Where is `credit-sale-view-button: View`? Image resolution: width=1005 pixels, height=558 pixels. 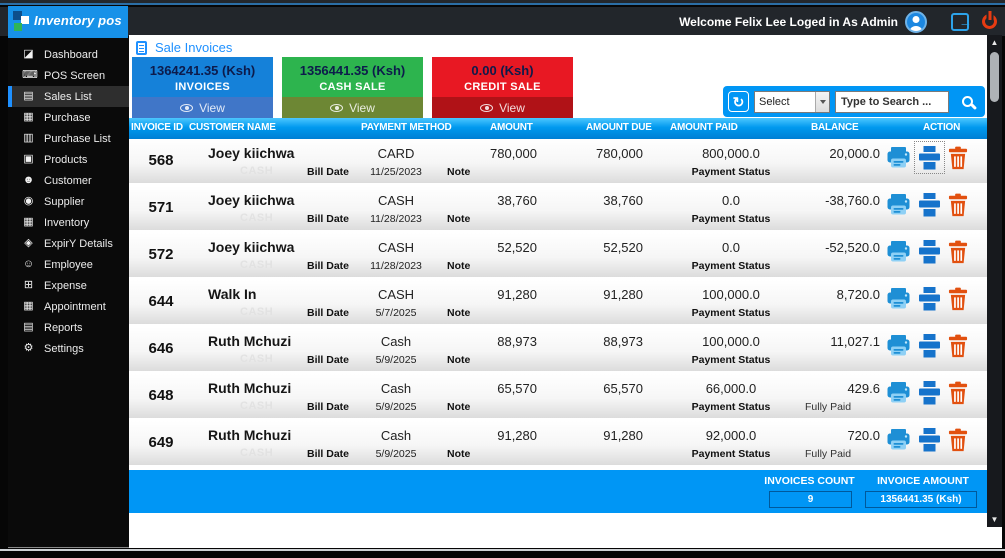 credit-sale-view-button: View is located at coordinates (502, 107).